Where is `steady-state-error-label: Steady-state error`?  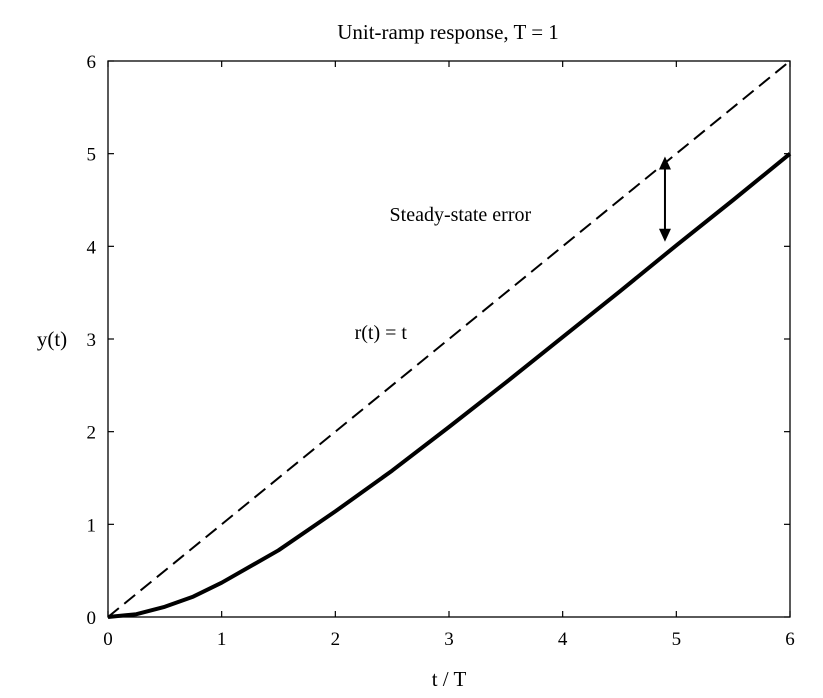 steady-state-error-label: Steady-state error is located at coordinates (461, 215).